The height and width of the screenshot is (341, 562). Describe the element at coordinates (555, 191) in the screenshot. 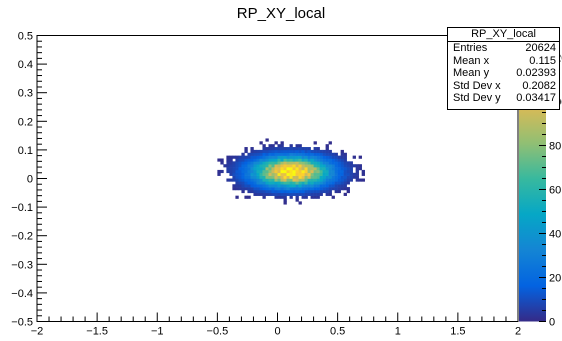

I see `colorbar-tick-label: 60` at that location.